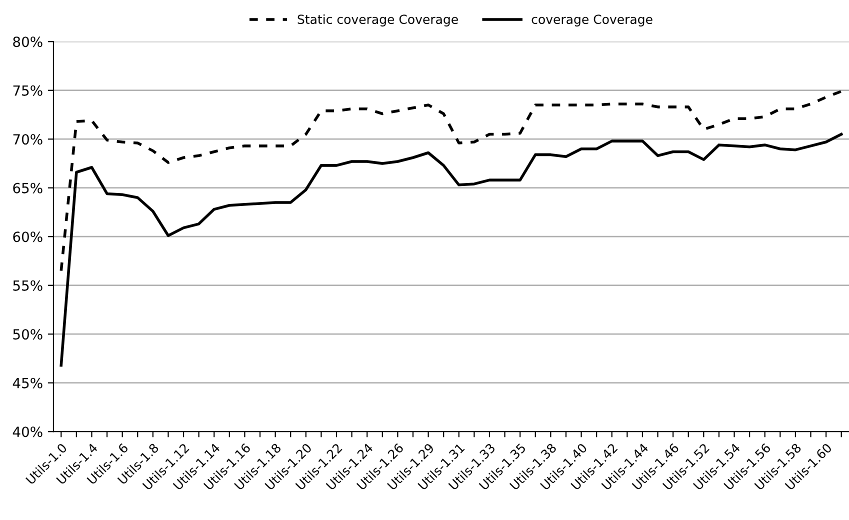  I want to click on y-tick-label: 80%, so click(27, 42).